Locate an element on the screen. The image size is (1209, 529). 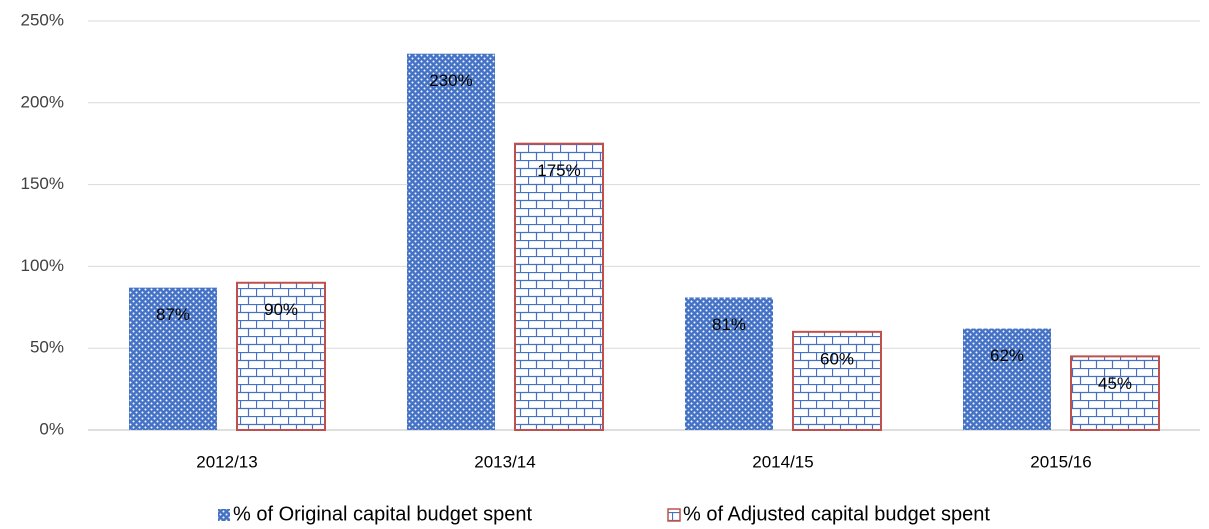
y-tick-label: 100% is located at coordinates (42, 265).